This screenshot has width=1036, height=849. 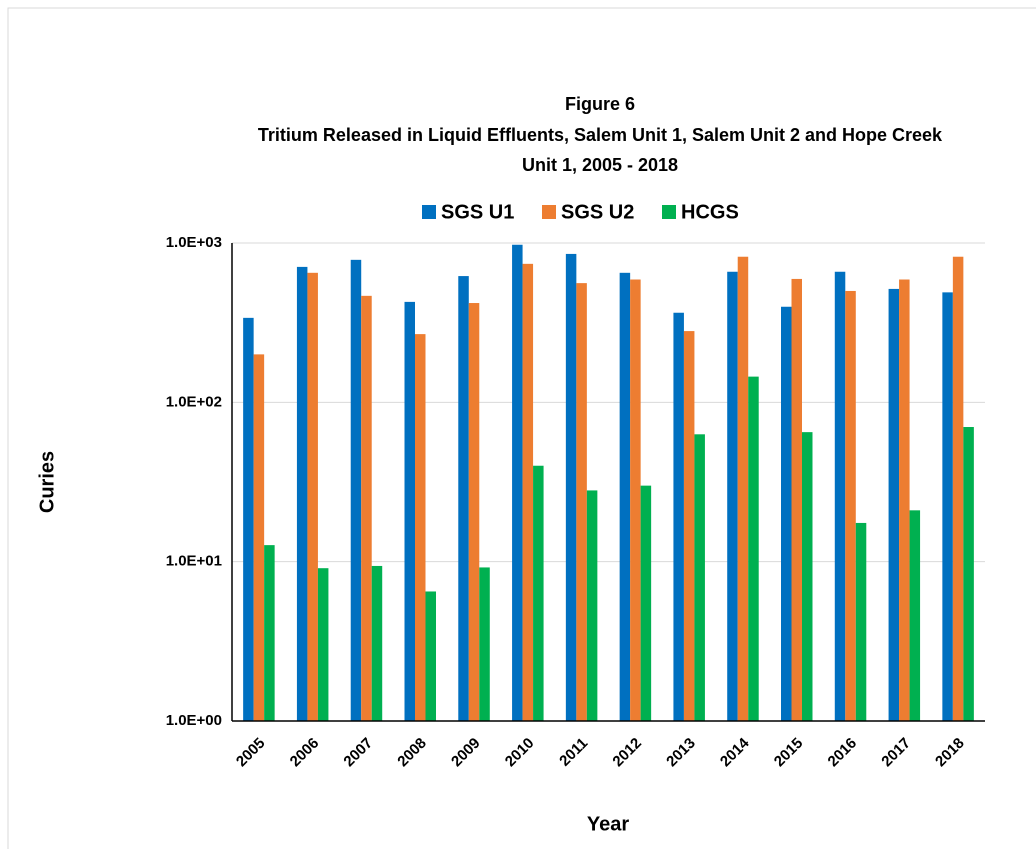 What do you see at coordinates (573, 752) in the screenshot?
I see `x-tick-label: 2011` at bounding box center [573, 752].